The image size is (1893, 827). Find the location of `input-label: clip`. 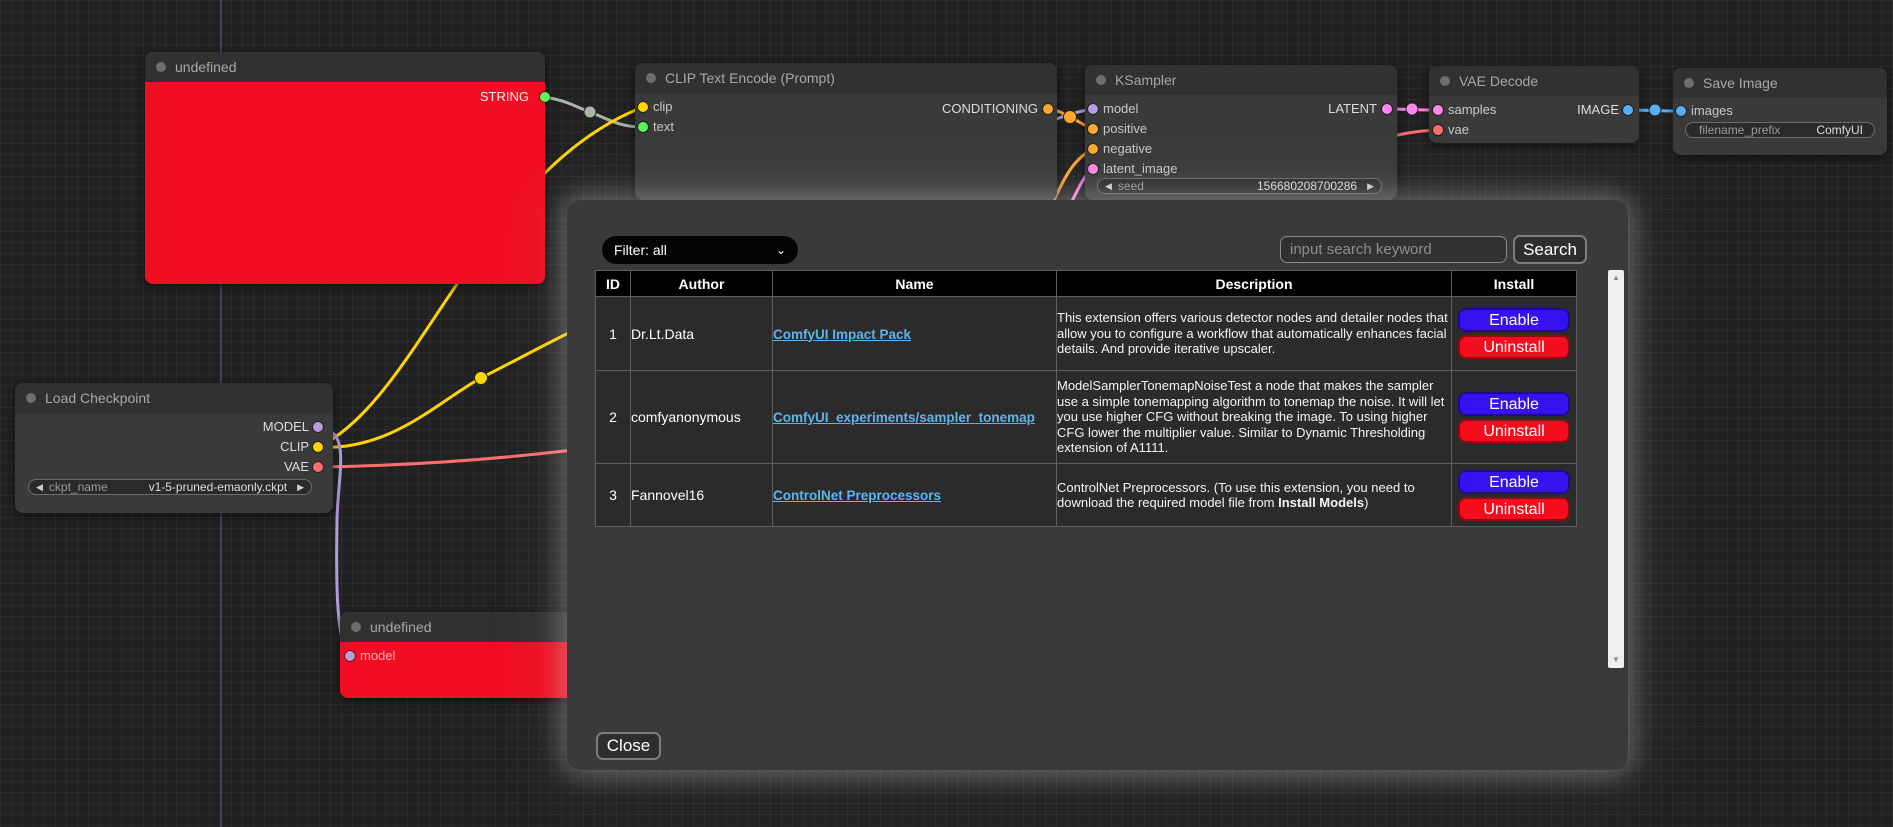

input-label: clip is located at coordinates (663, 106).